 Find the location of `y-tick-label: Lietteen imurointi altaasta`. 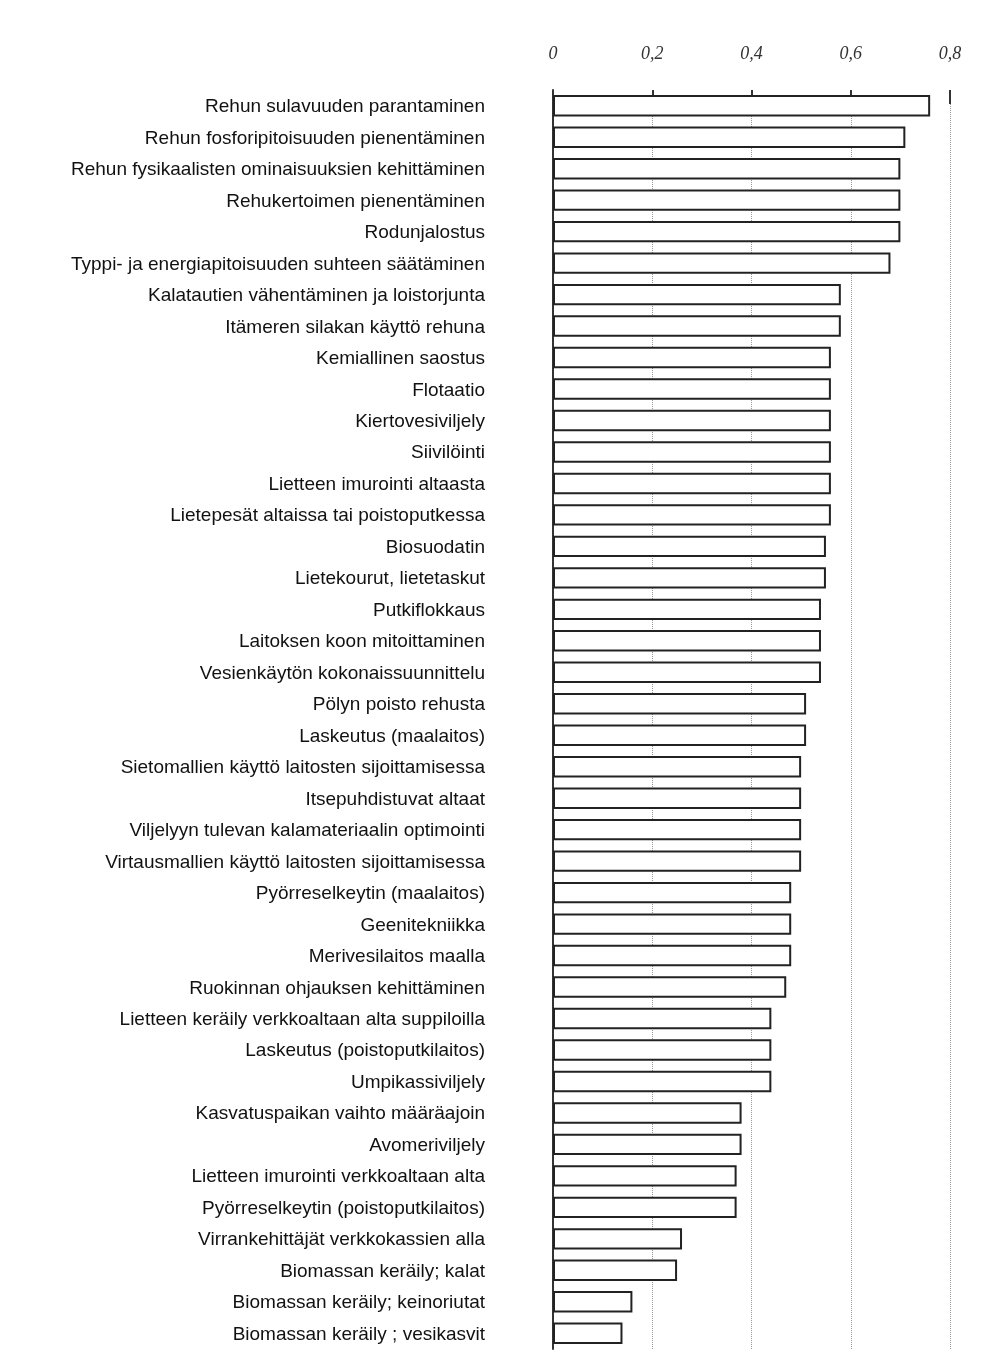

y-tick-label: Lietteen imurointi altaasta is located at coordinates (377, 483).